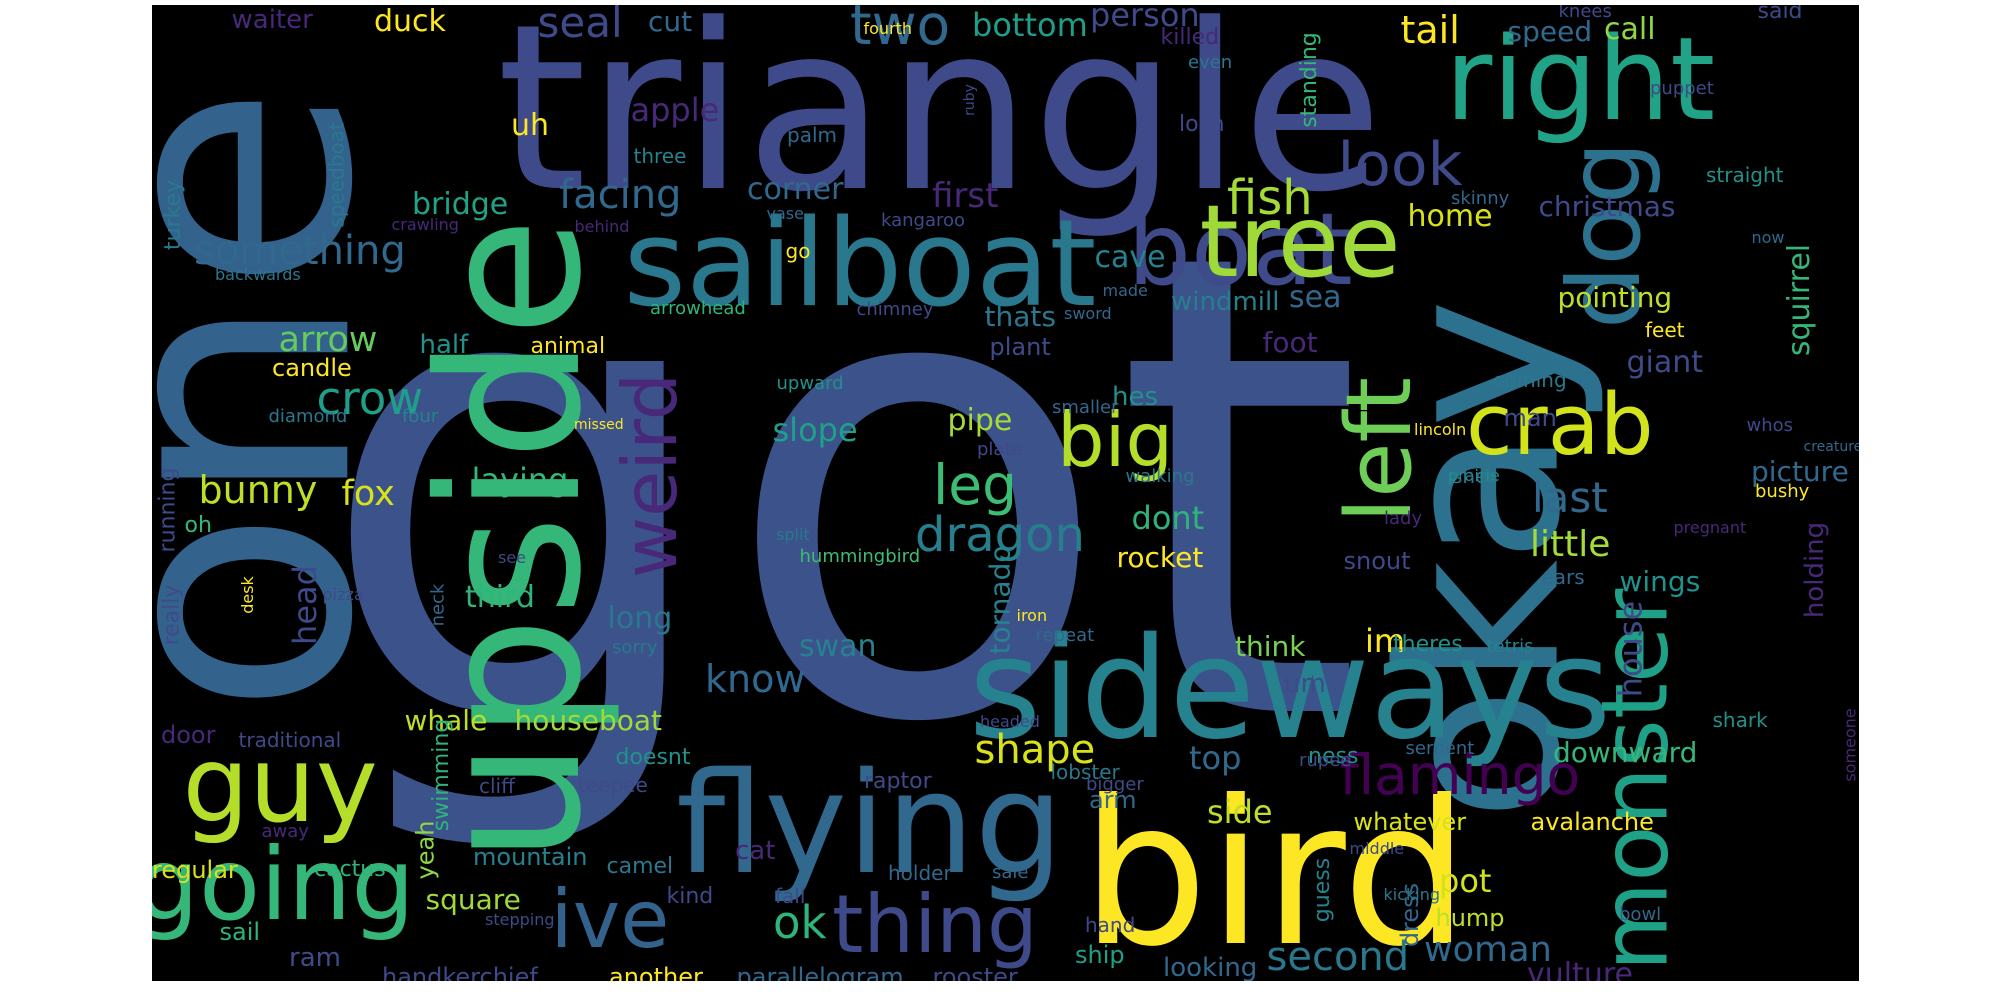 This screenshot has height=1000, width=2000. I want to click on word-arrowhead: arrowhead, so click(698, 308).